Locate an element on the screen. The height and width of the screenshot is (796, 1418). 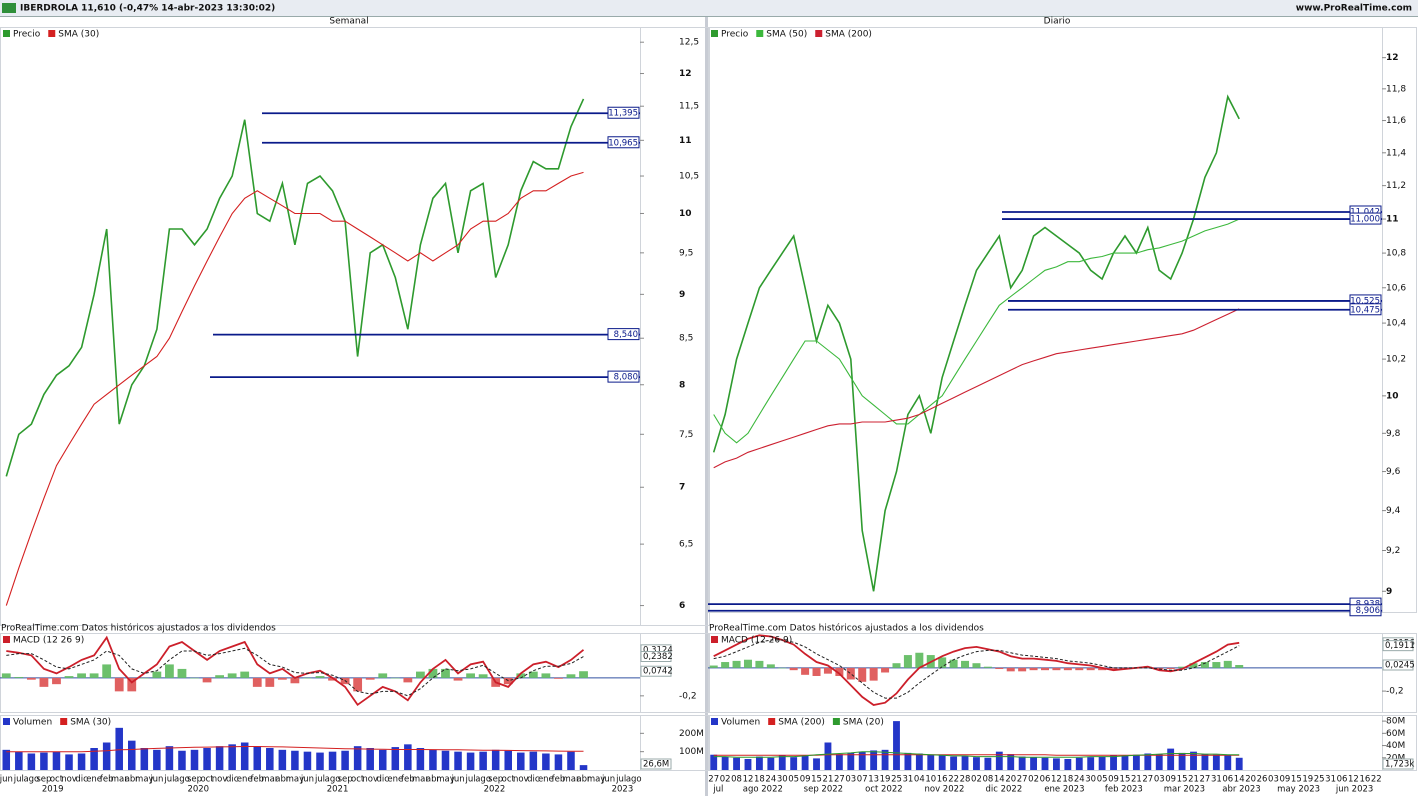
app-icon is located at coordinates (9, 8).